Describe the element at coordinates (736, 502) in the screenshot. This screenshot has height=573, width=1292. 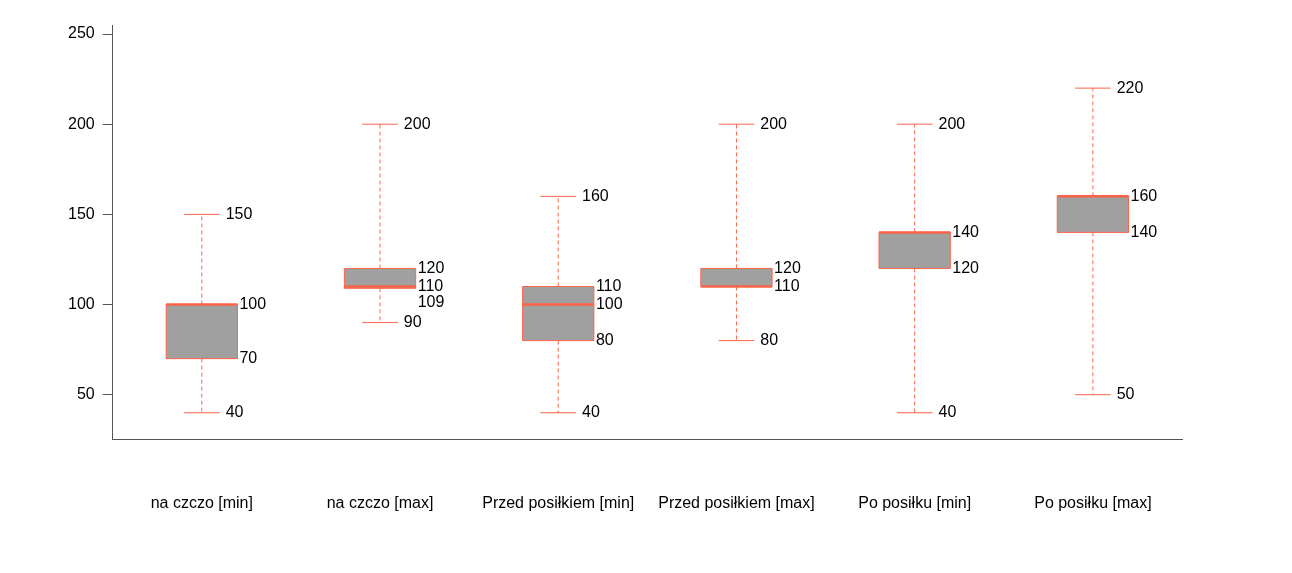
I see `x-tick-label: Przed posiłkiem [max]` at that location.